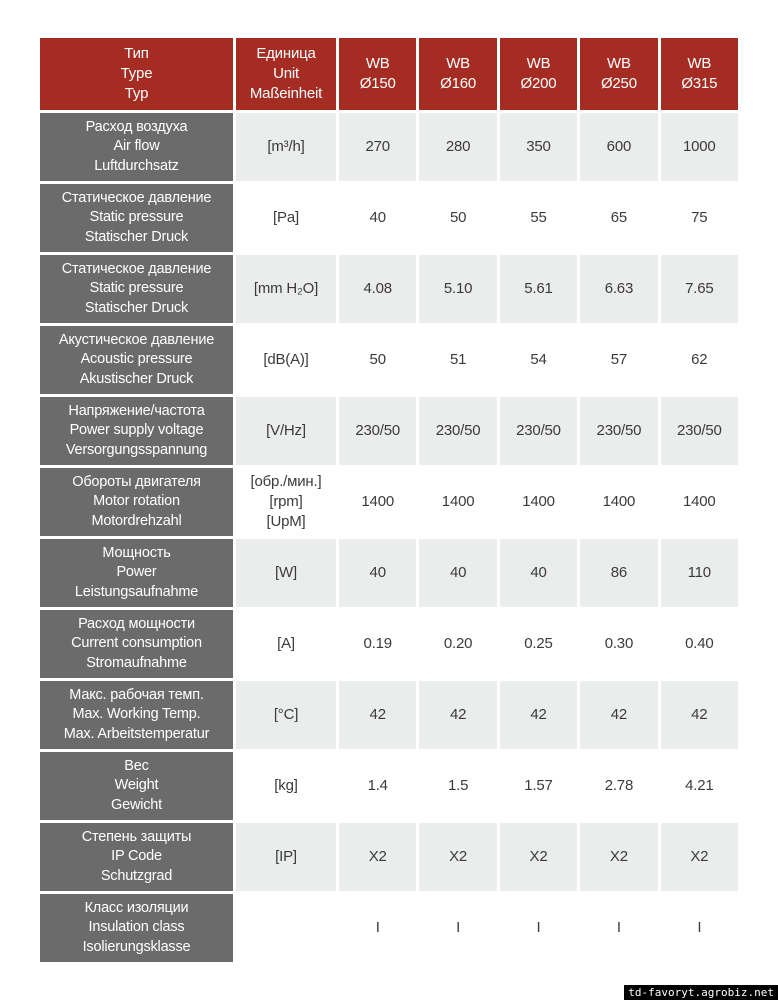 The height and width of the screenshot is (1000, 778). I want to click on row-2-label-line: Статическое давление, so click(136, 269).